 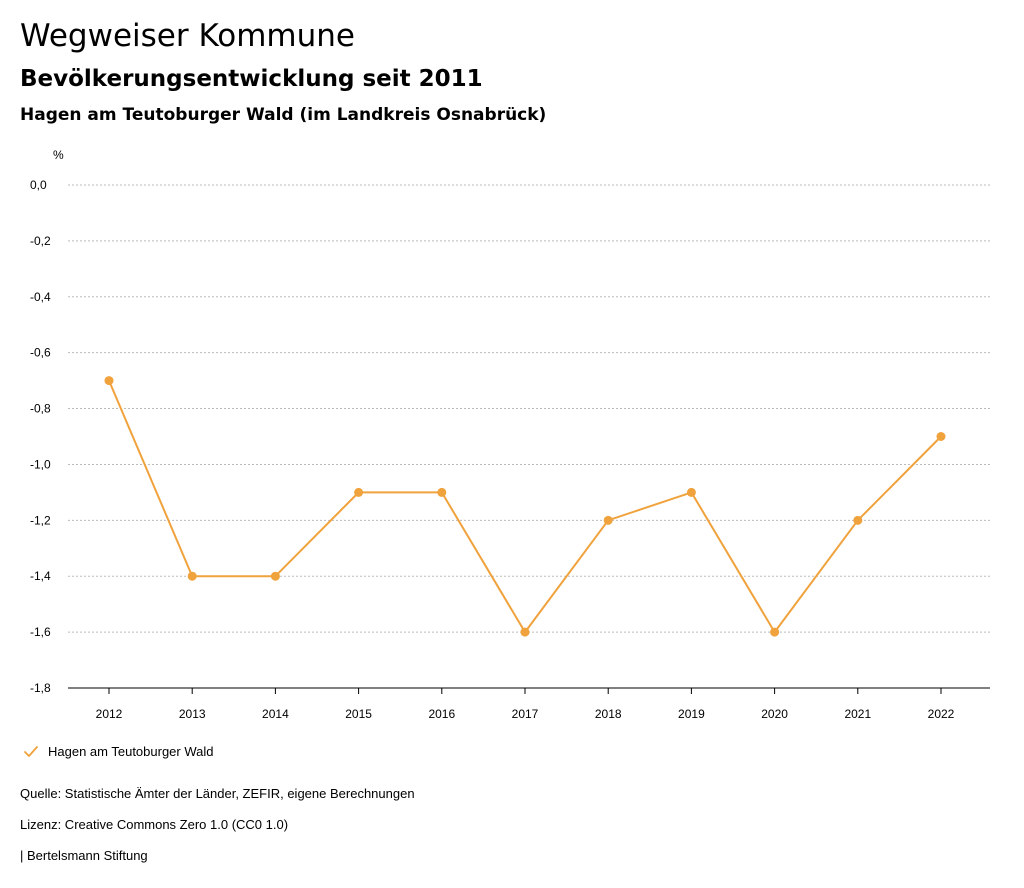 What do you see at coordinates (40, 353) in the screenshot?
I see `y-tick-label: -0,6` at bounding box center [40, 353].